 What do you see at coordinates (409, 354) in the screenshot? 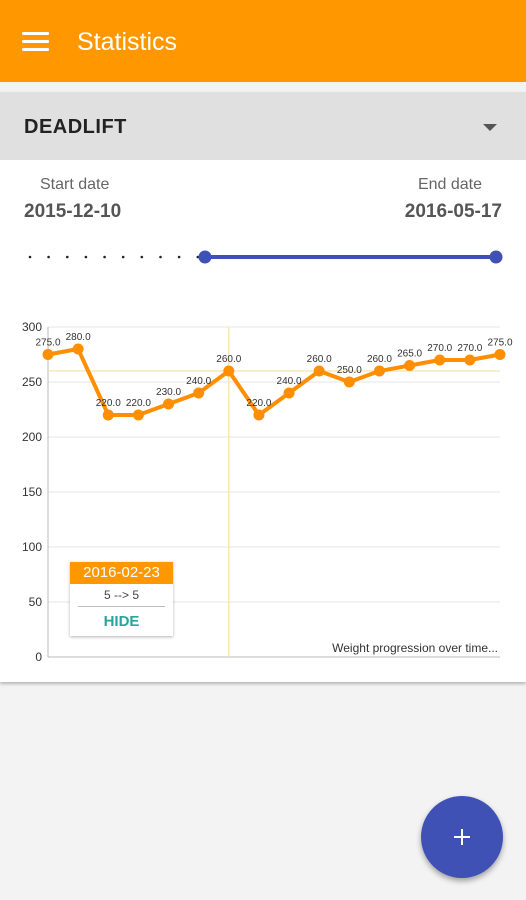
I see `data-label: 265.0` at bounding box center [409, 354].